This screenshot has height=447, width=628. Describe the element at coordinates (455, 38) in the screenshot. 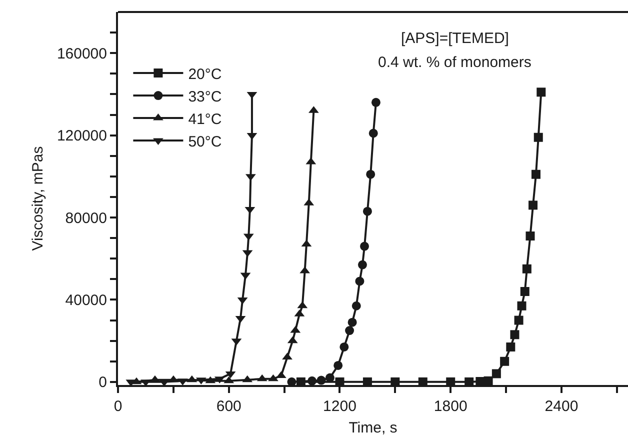

I see `annotation: [APS]=[TEMED]` at that location.